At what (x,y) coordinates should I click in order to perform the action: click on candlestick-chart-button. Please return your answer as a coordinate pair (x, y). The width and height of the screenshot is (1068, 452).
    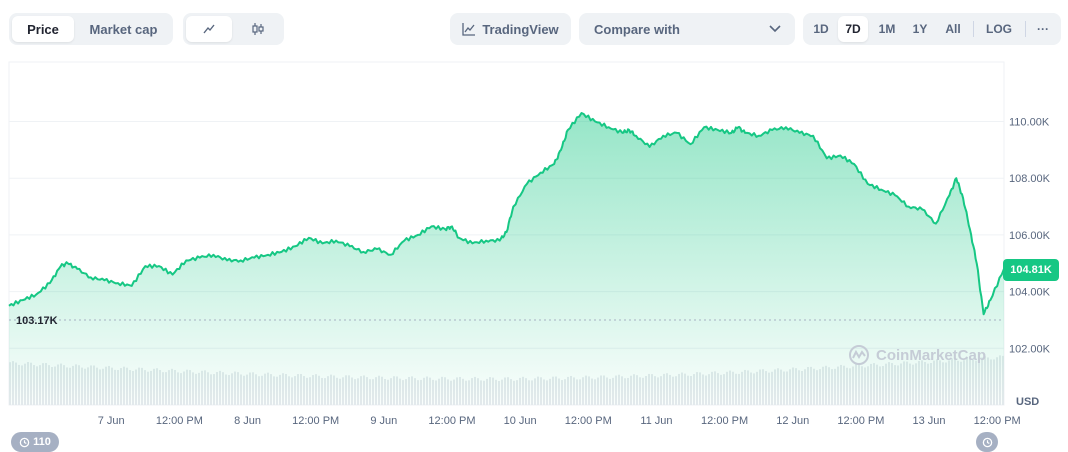
    Looking at the image, I should click on (258, 29).